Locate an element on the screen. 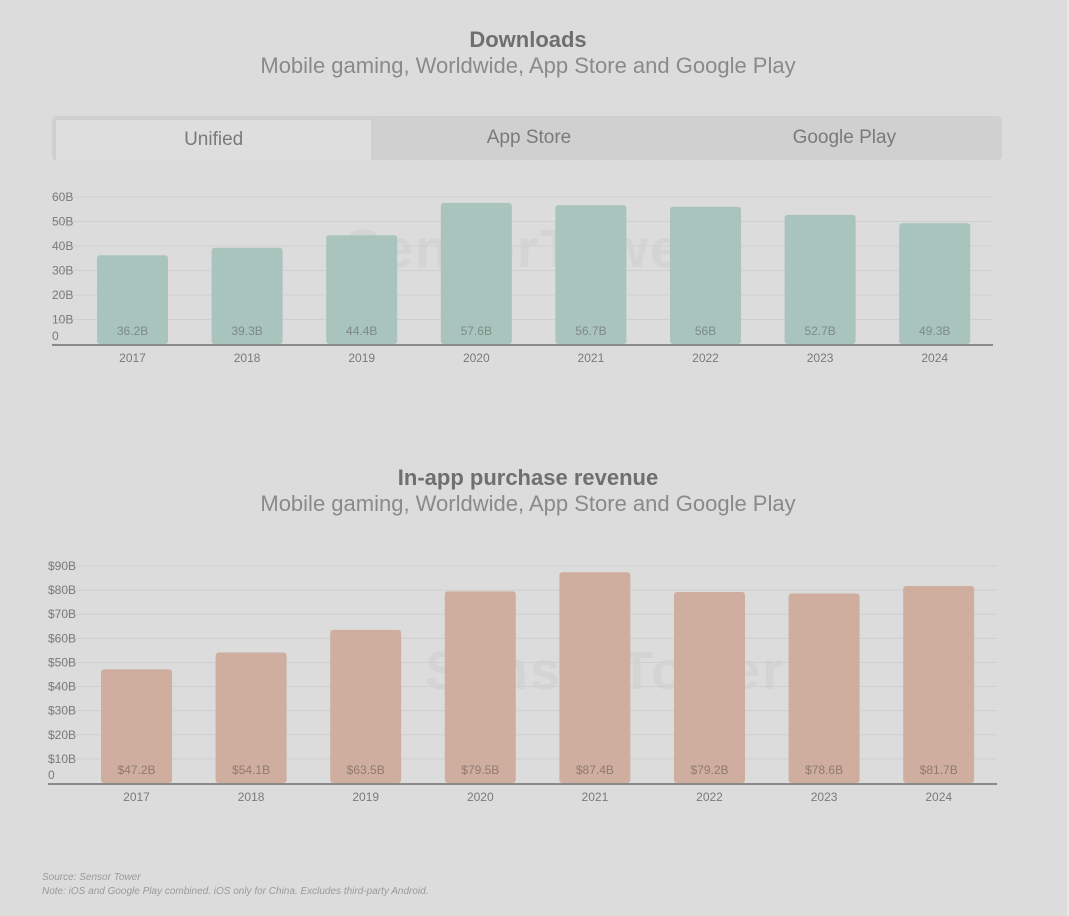 The image size is (1069, 916). data-label: $79.2B is located at coordinates (709, 770).